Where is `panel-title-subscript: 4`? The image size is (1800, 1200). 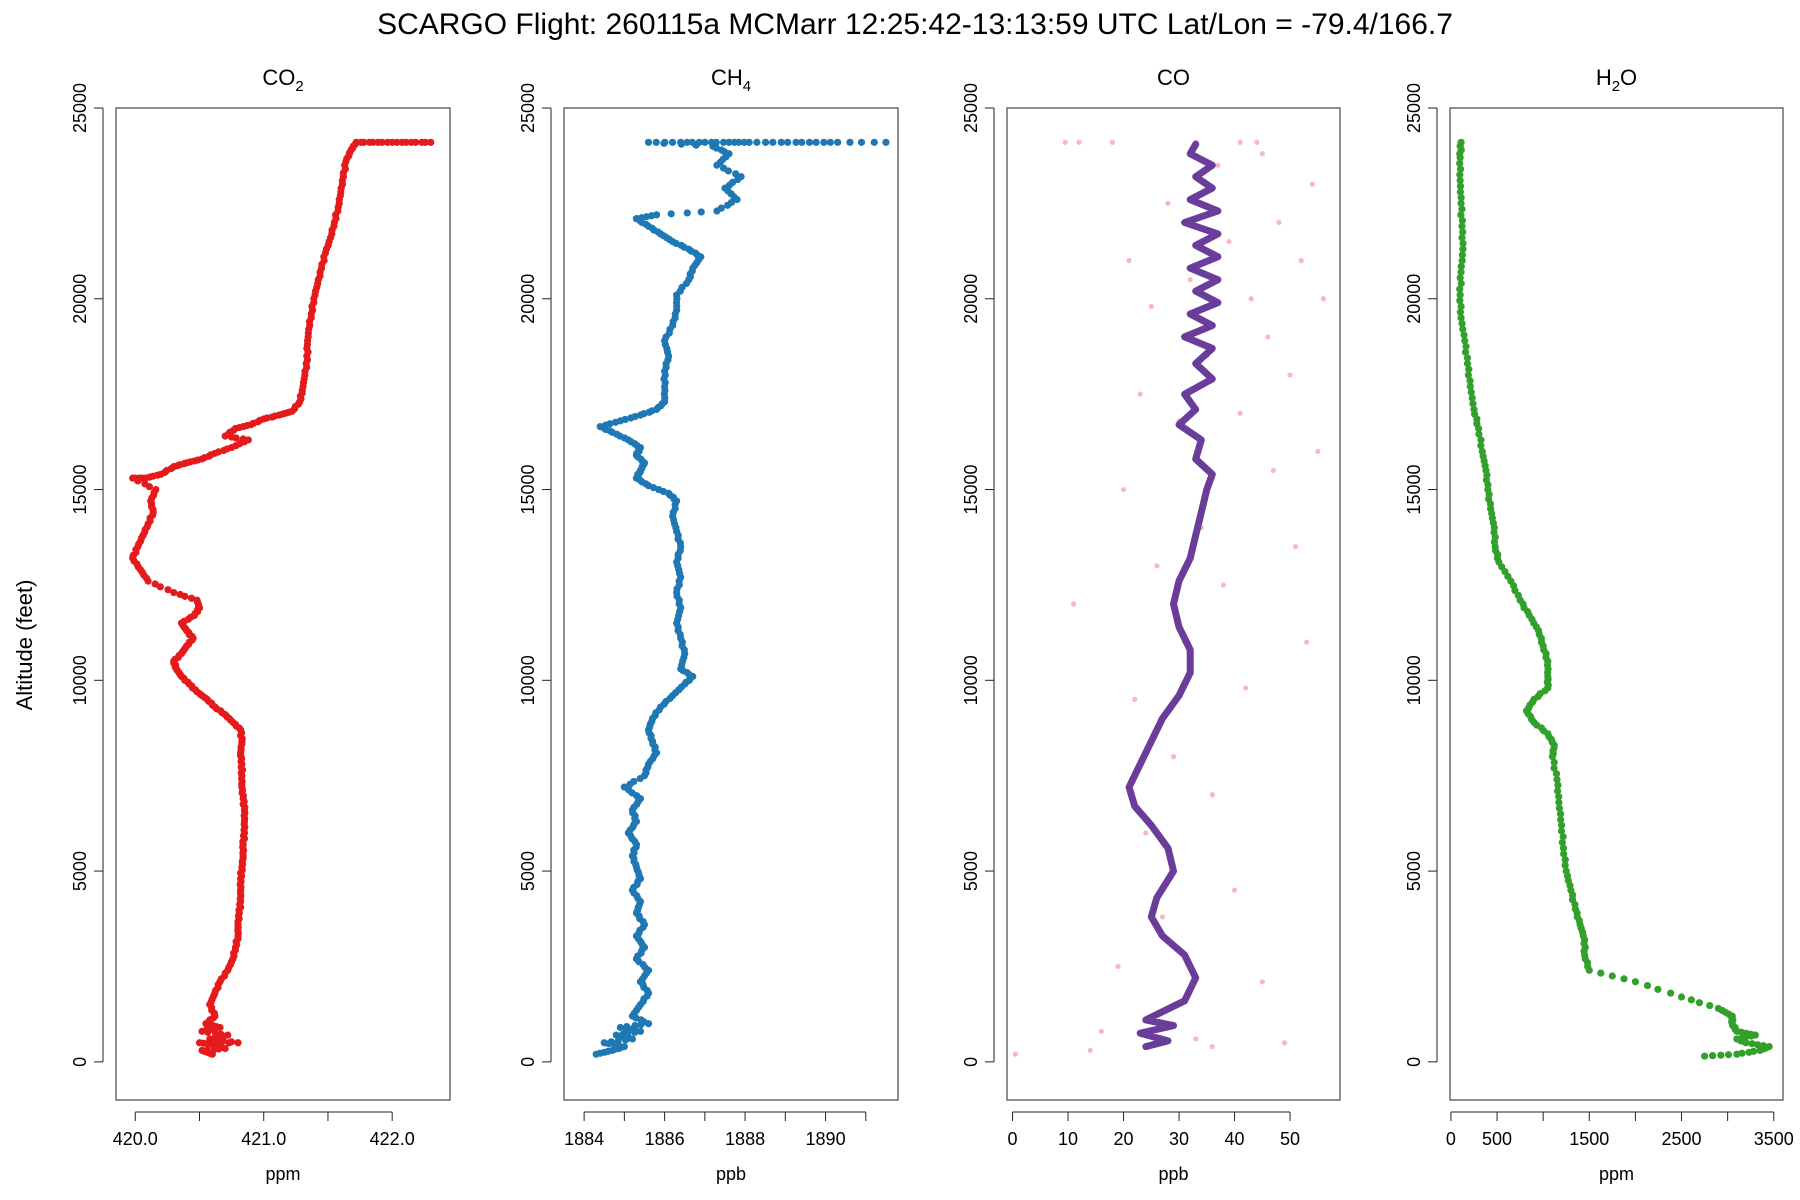
panel-title-subscript: 4 is located at coordinates (747, 86).